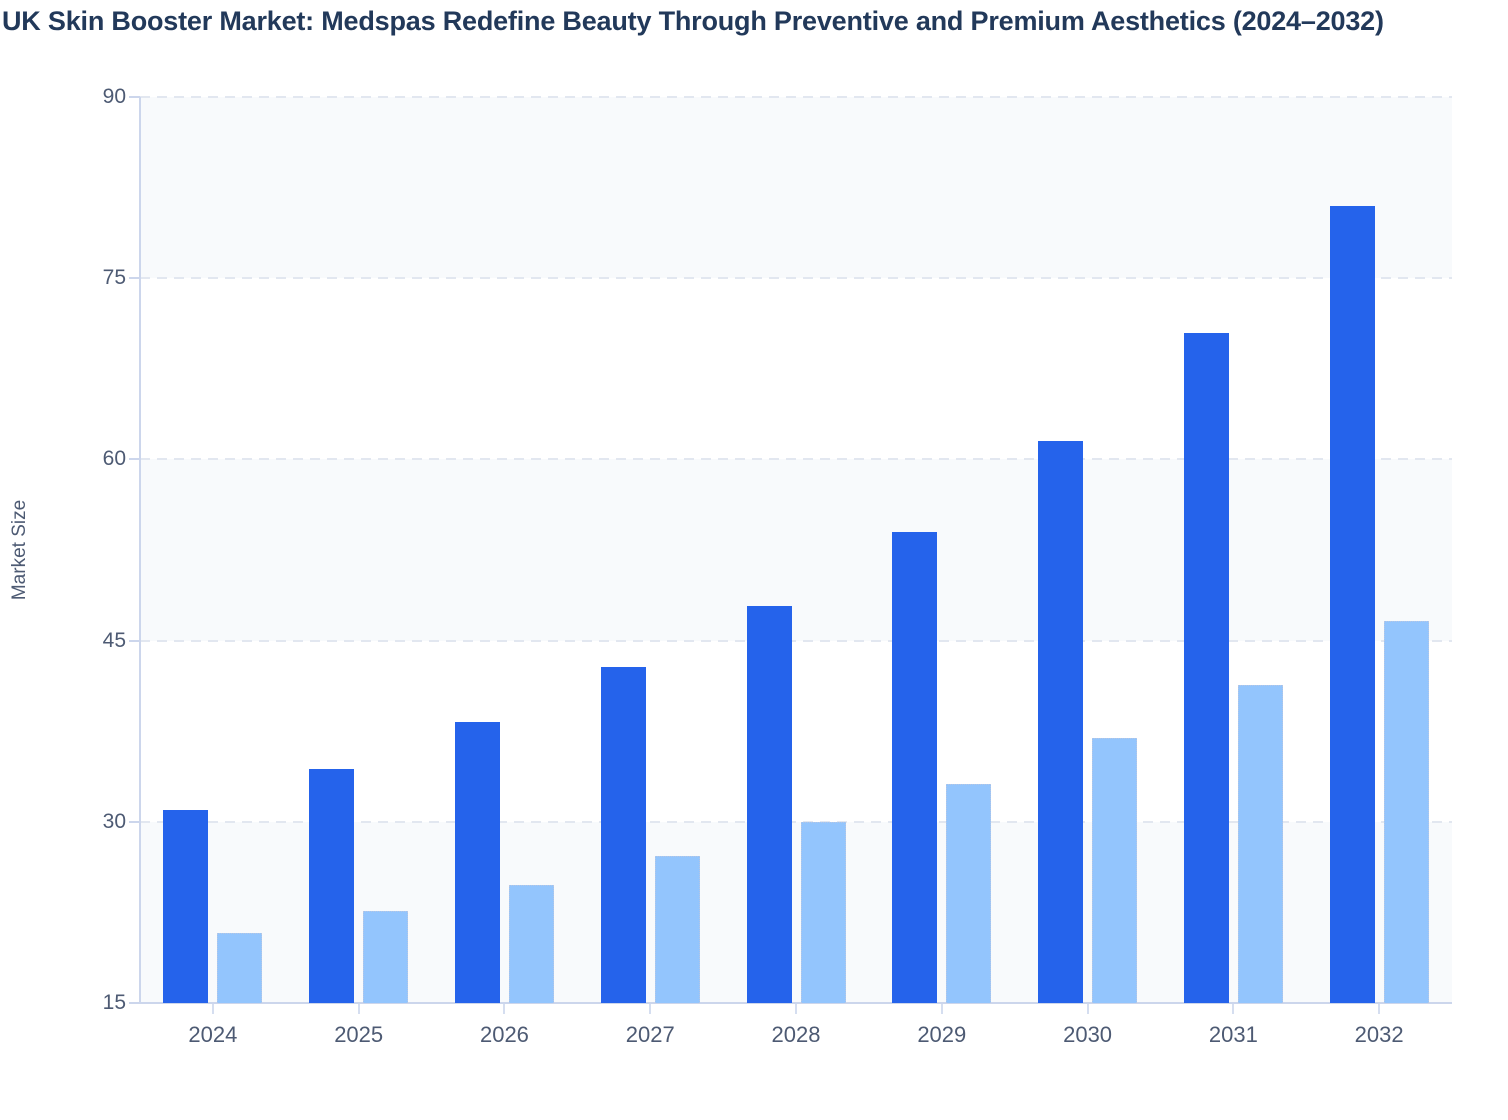 The height and width of the screenshot is (1120, 1508). Describe the element at coordinates (650, 1034) in the screenshot. I see `x-tick-label-2027: 2027` at that location.